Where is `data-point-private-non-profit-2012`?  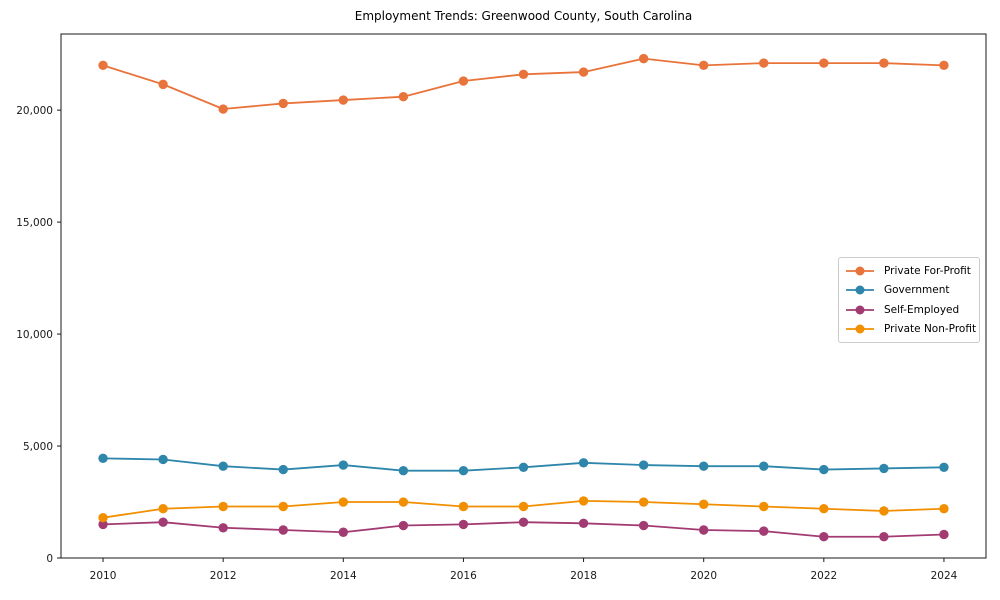
data-point-private-non-profit-2012 is located at coordinates (223, 506).